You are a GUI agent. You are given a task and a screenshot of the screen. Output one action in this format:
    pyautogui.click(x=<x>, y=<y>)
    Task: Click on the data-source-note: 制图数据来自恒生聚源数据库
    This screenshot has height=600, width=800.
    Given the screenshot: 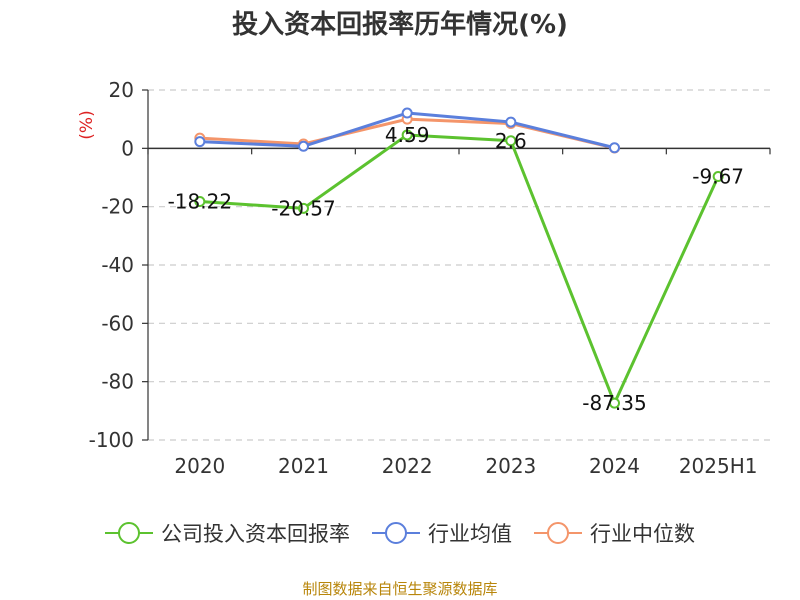 What is the action you would take?
    pyautogui.click(x=400, y=589)
    